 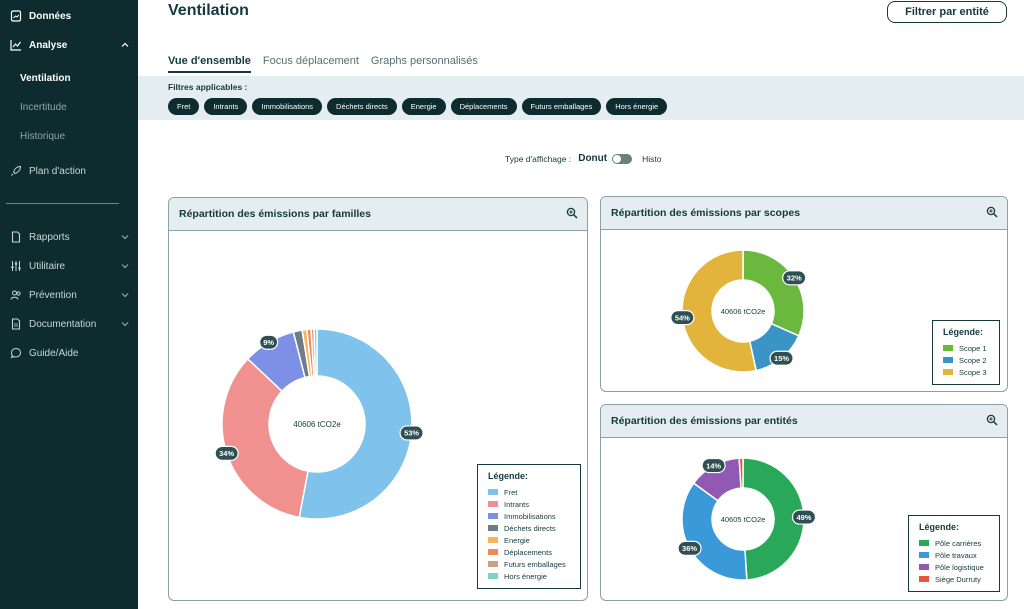 What do you see at coordinates (49, 237) in the screenshot?
I see `sidebar-item-label: Rapports` at bounding box center [49, 237].